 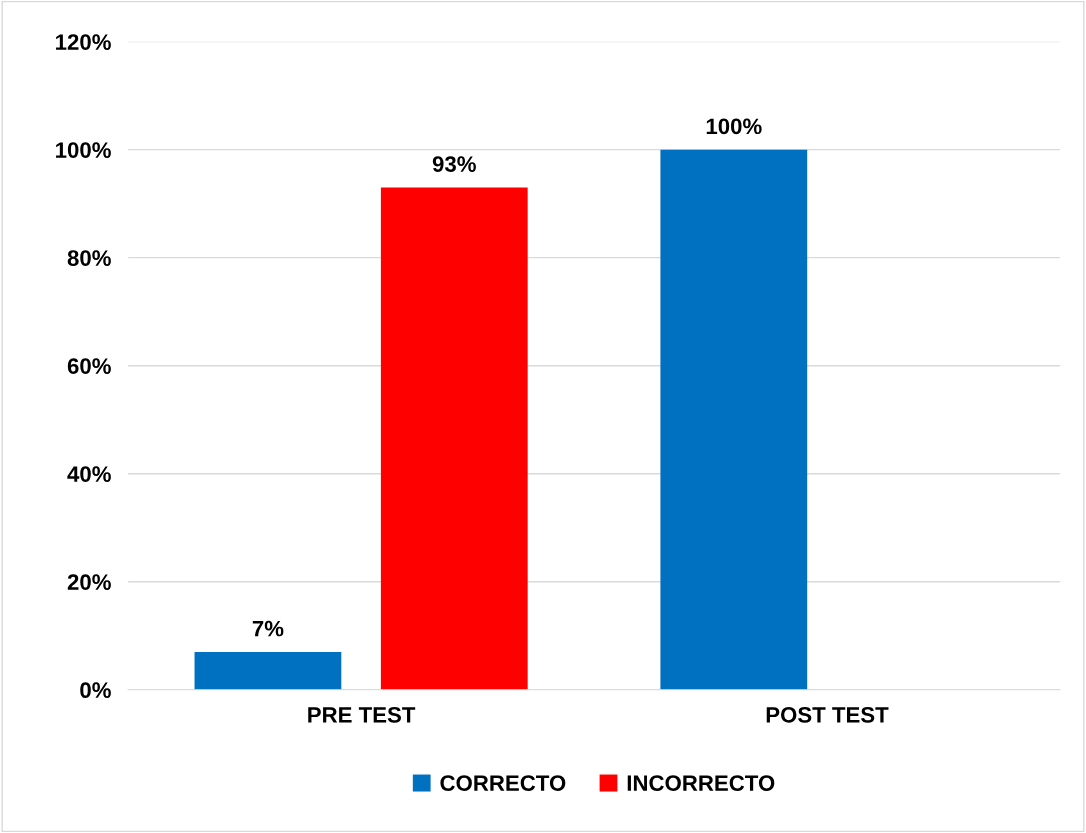 I want to click on data-label: 93%, so click(x=454, y=164).